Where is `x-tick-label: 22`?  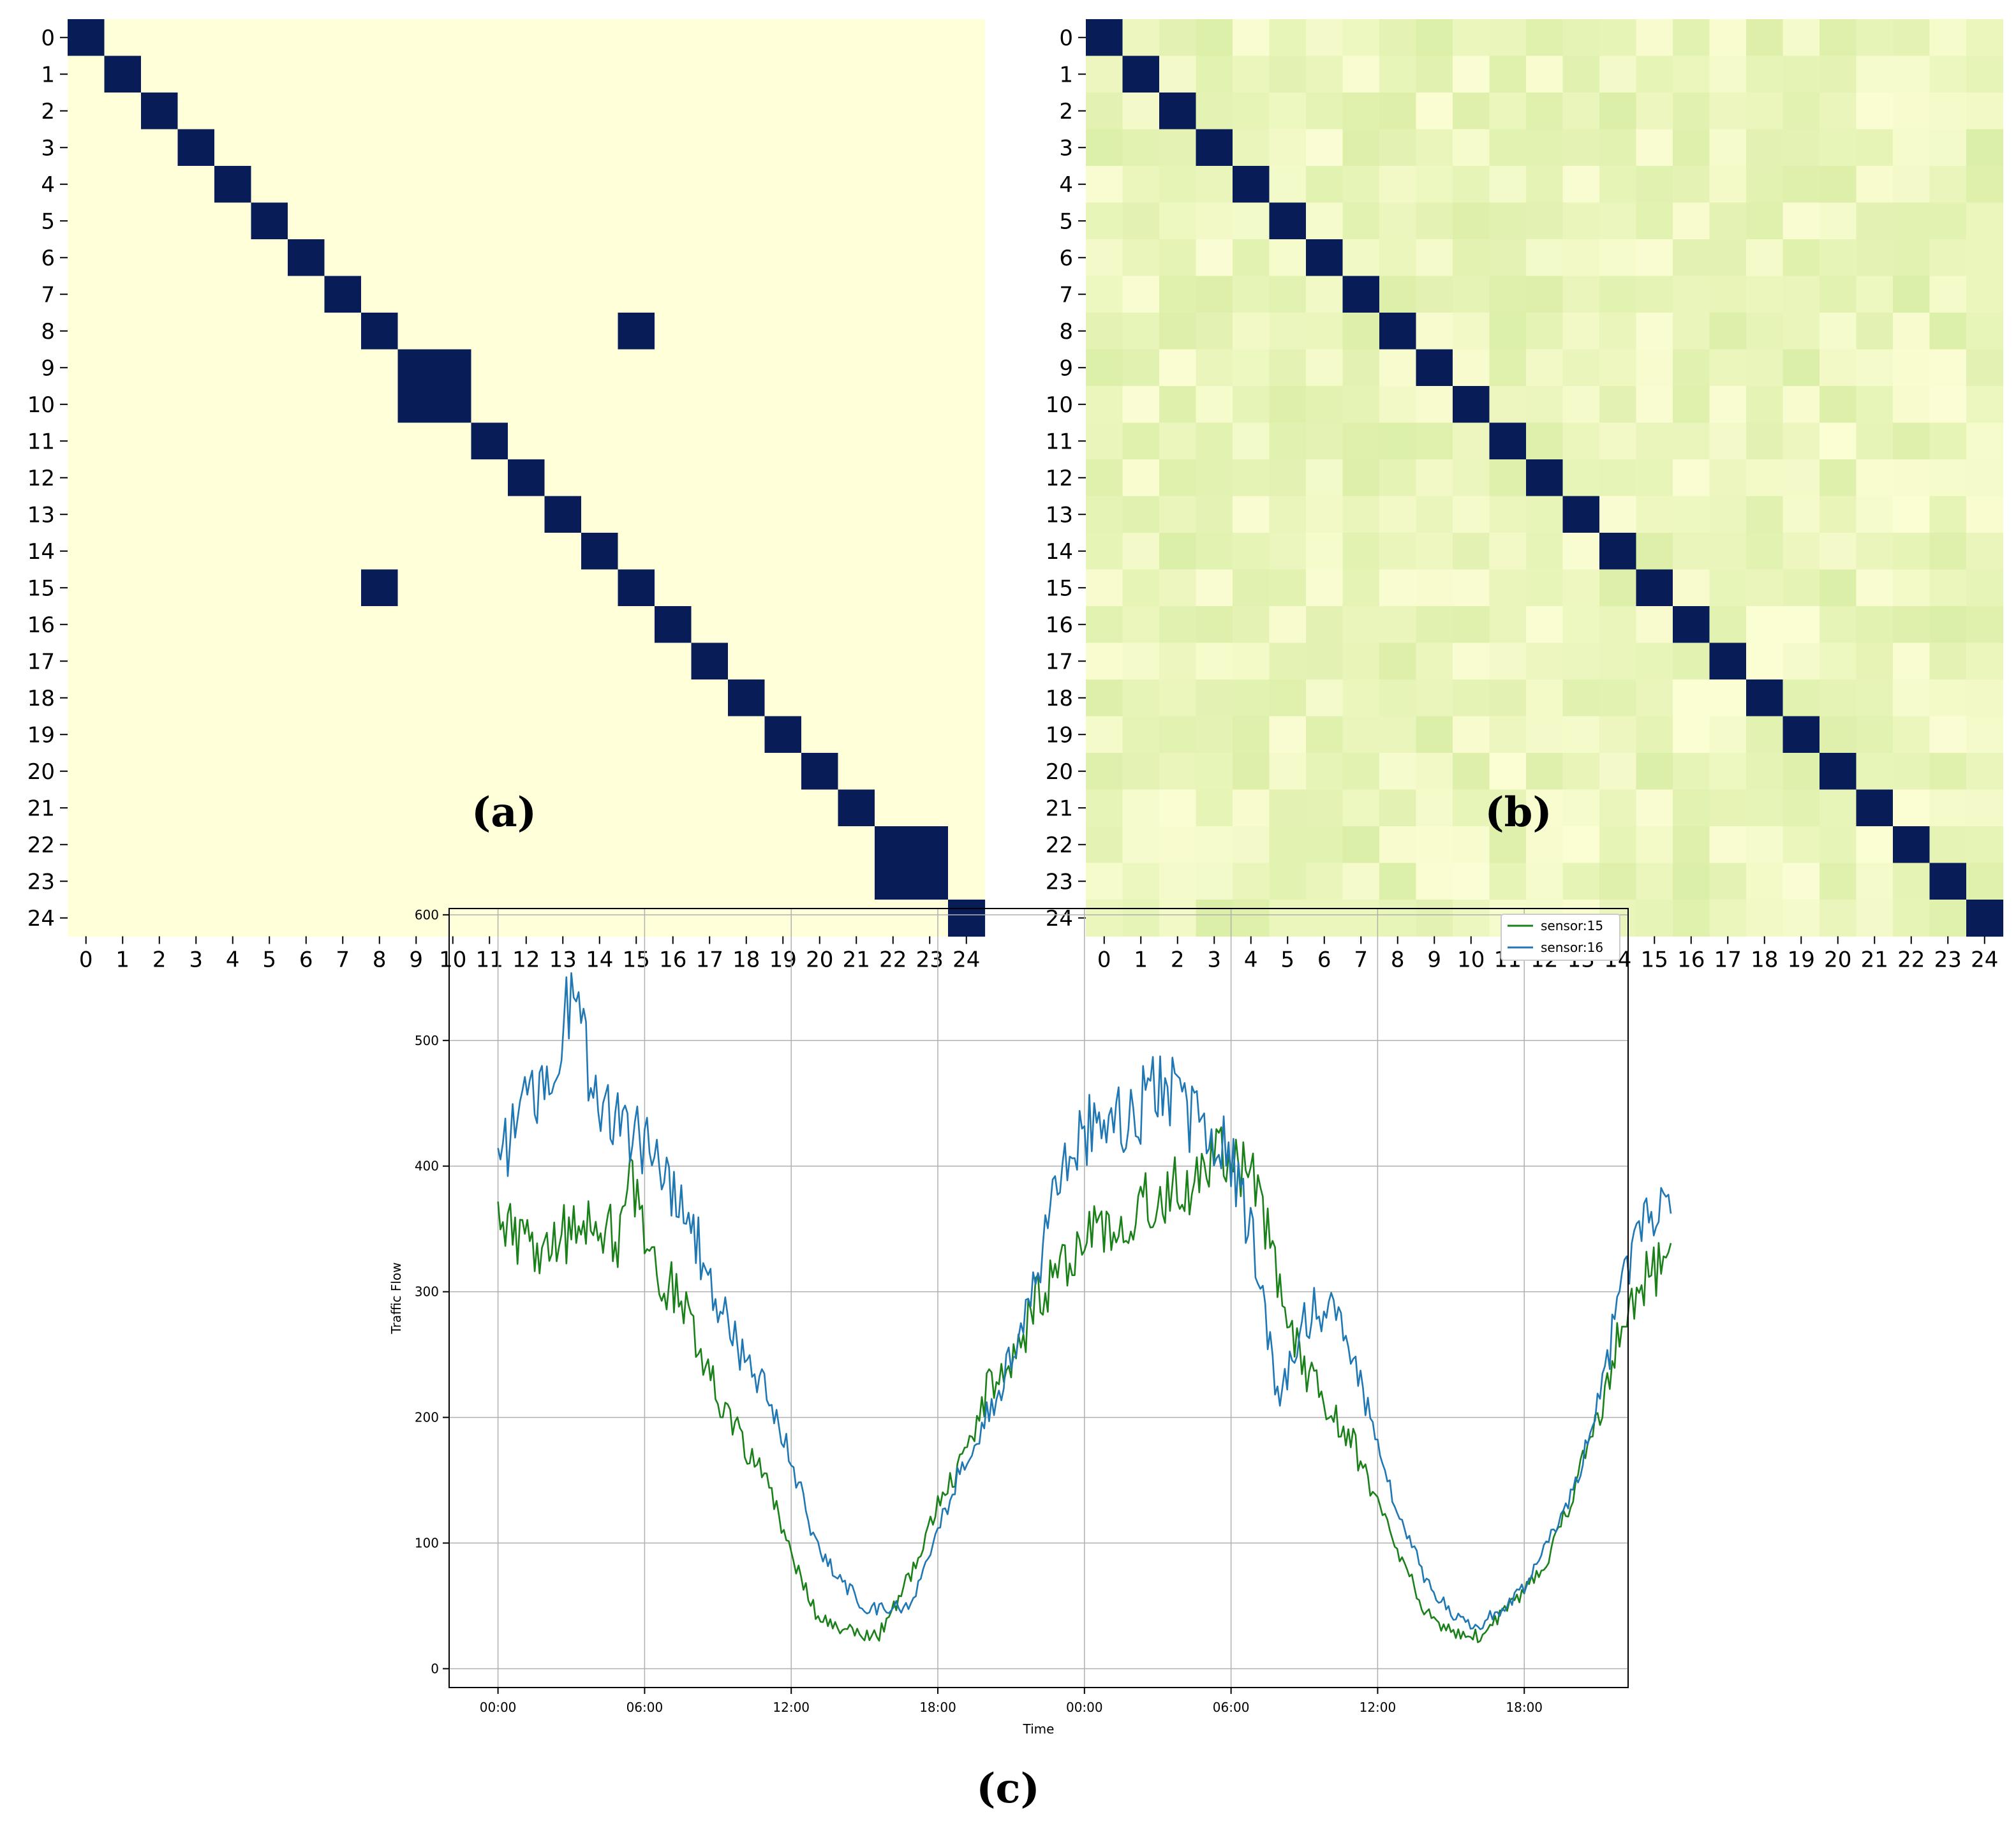
x-tick-label: 22 is located at coordinates (893, 960).